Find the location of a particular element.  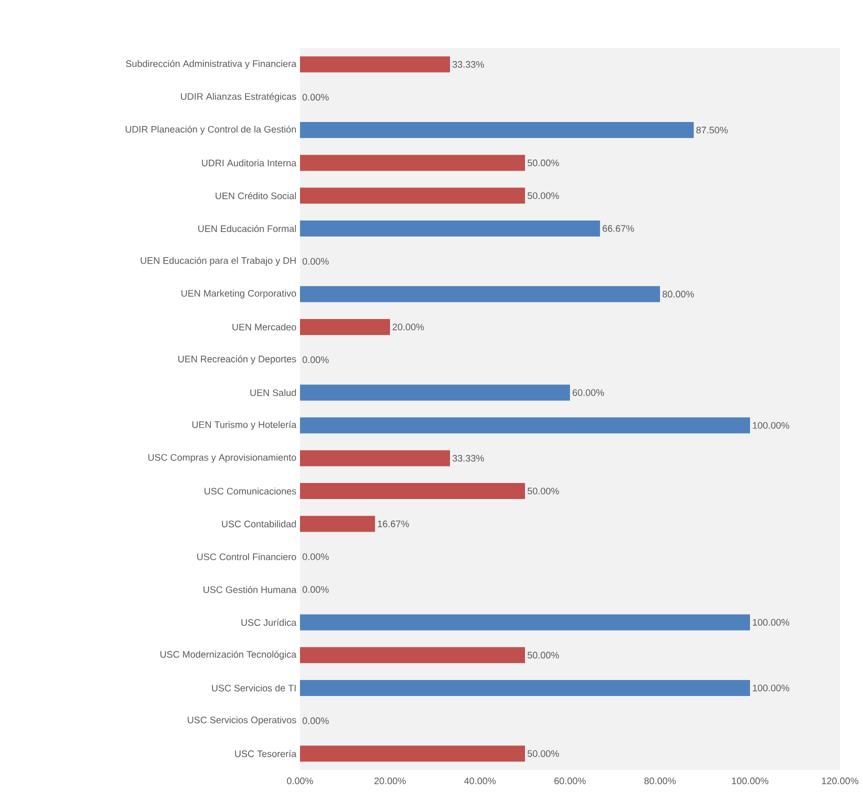

y-tick-label: UEN Educación para el Trabajo y DH is located at coordinates (218, 261).